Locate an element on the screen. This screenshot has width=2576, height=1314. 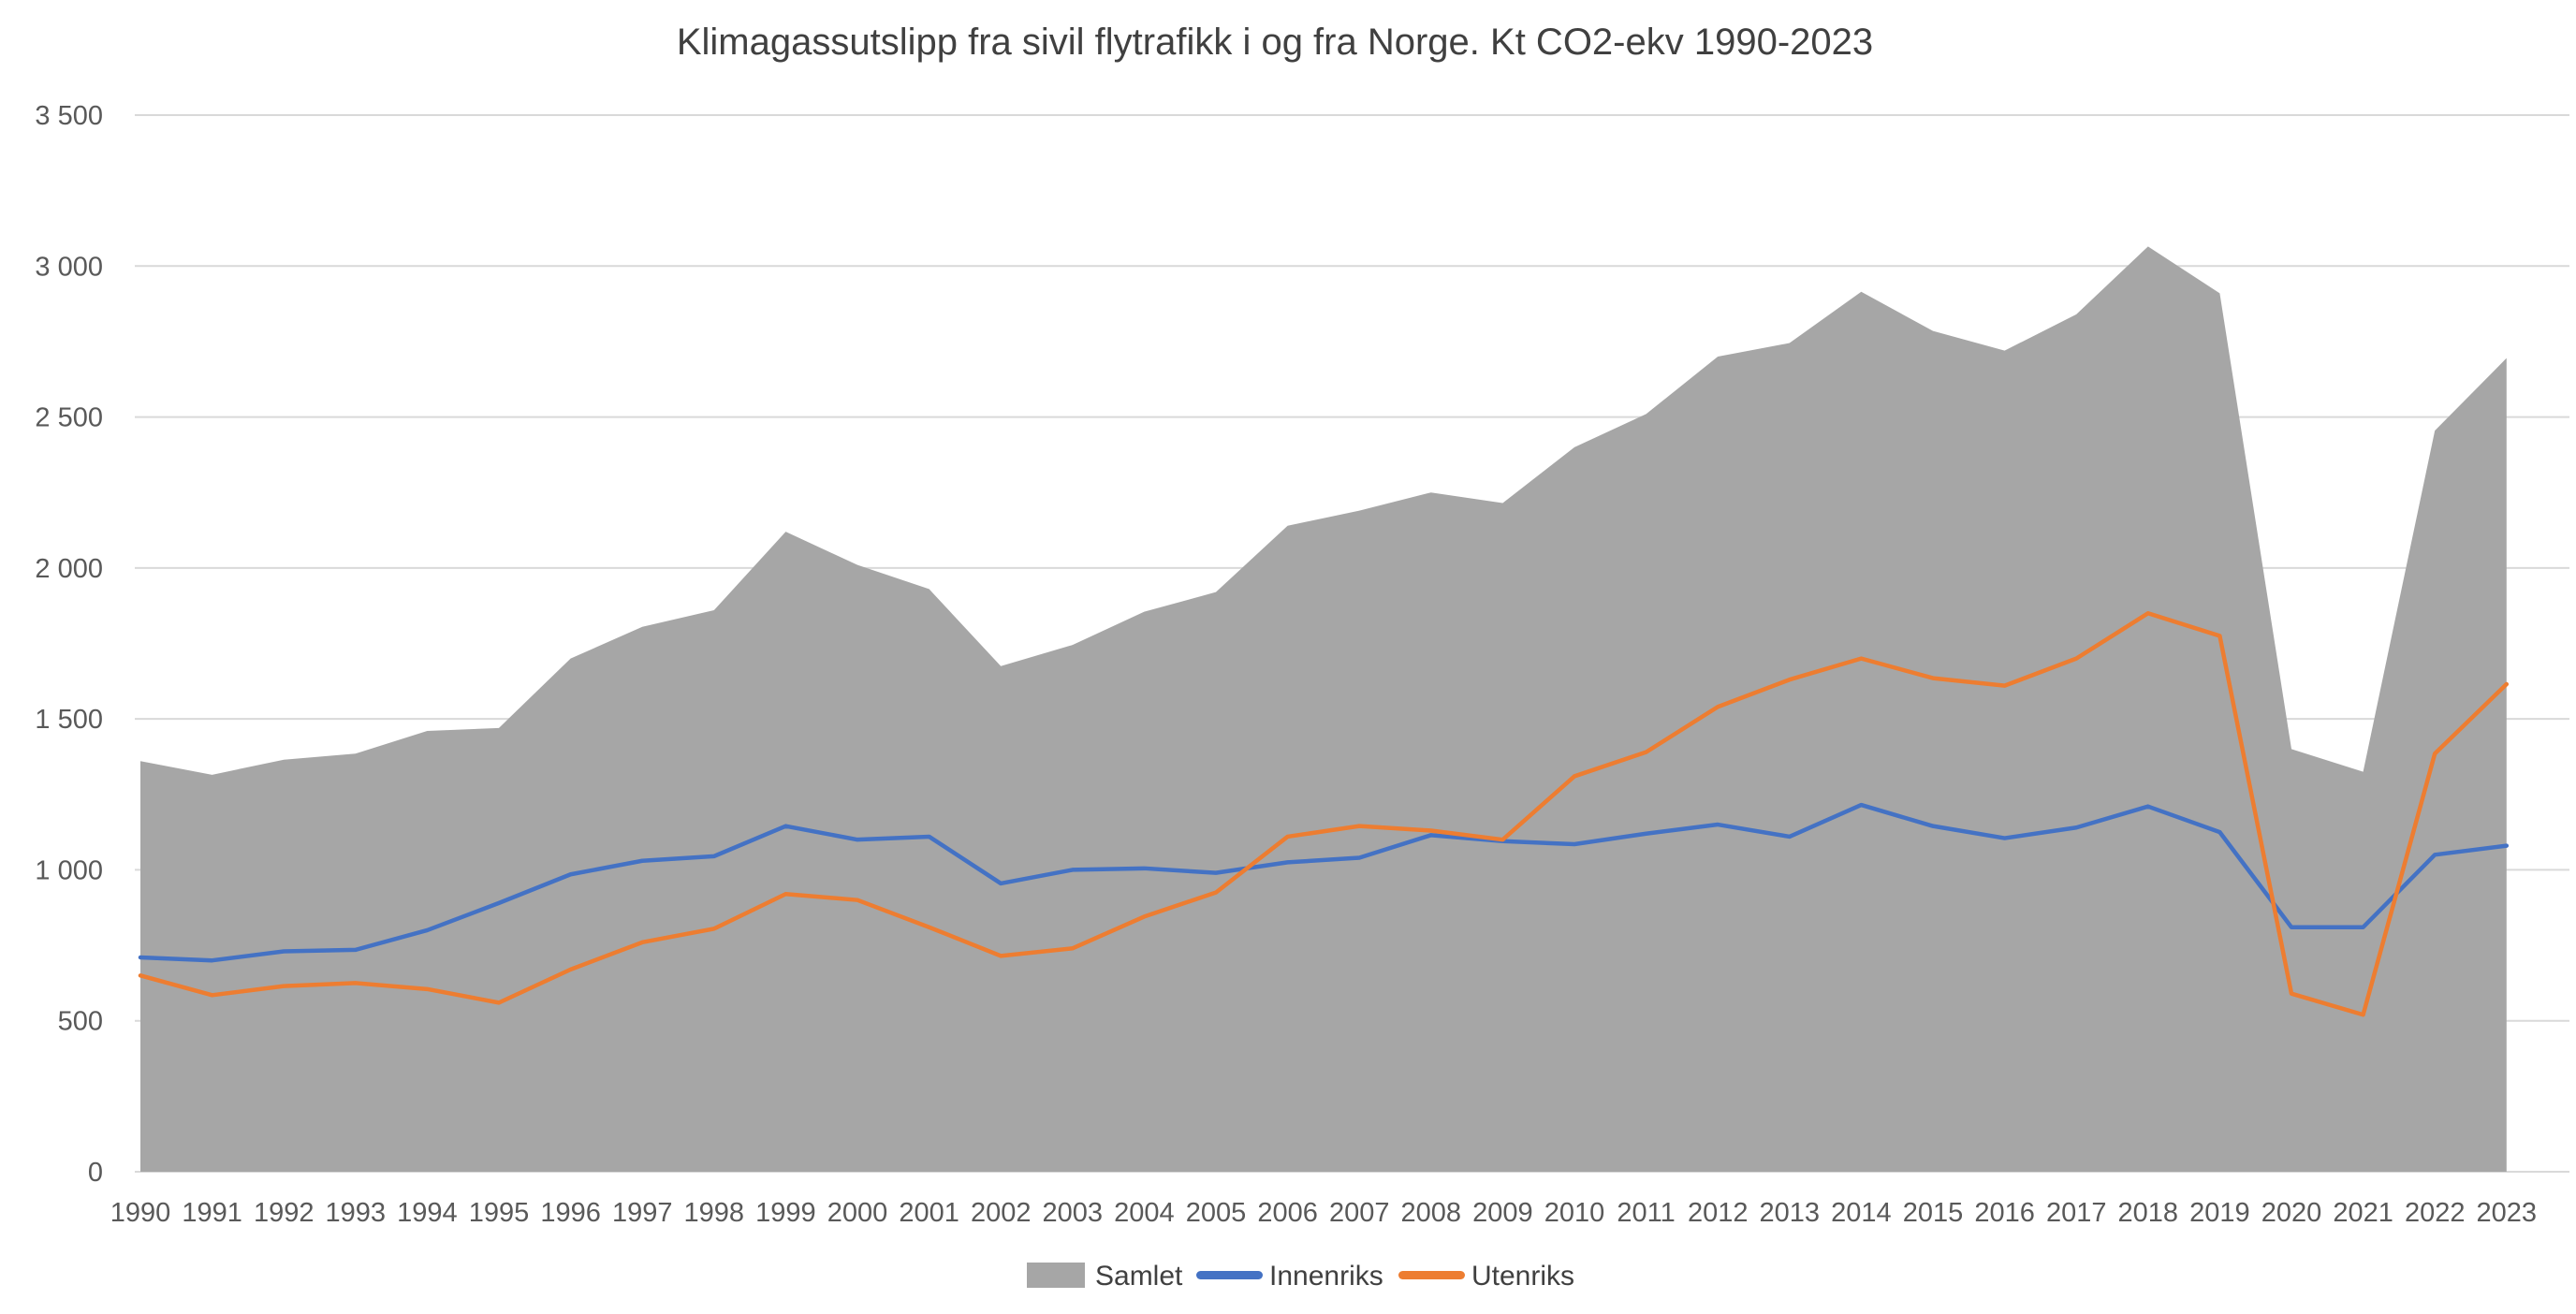
x-axis-tick-label: 2008 is located at coordinates (1431, 1213).